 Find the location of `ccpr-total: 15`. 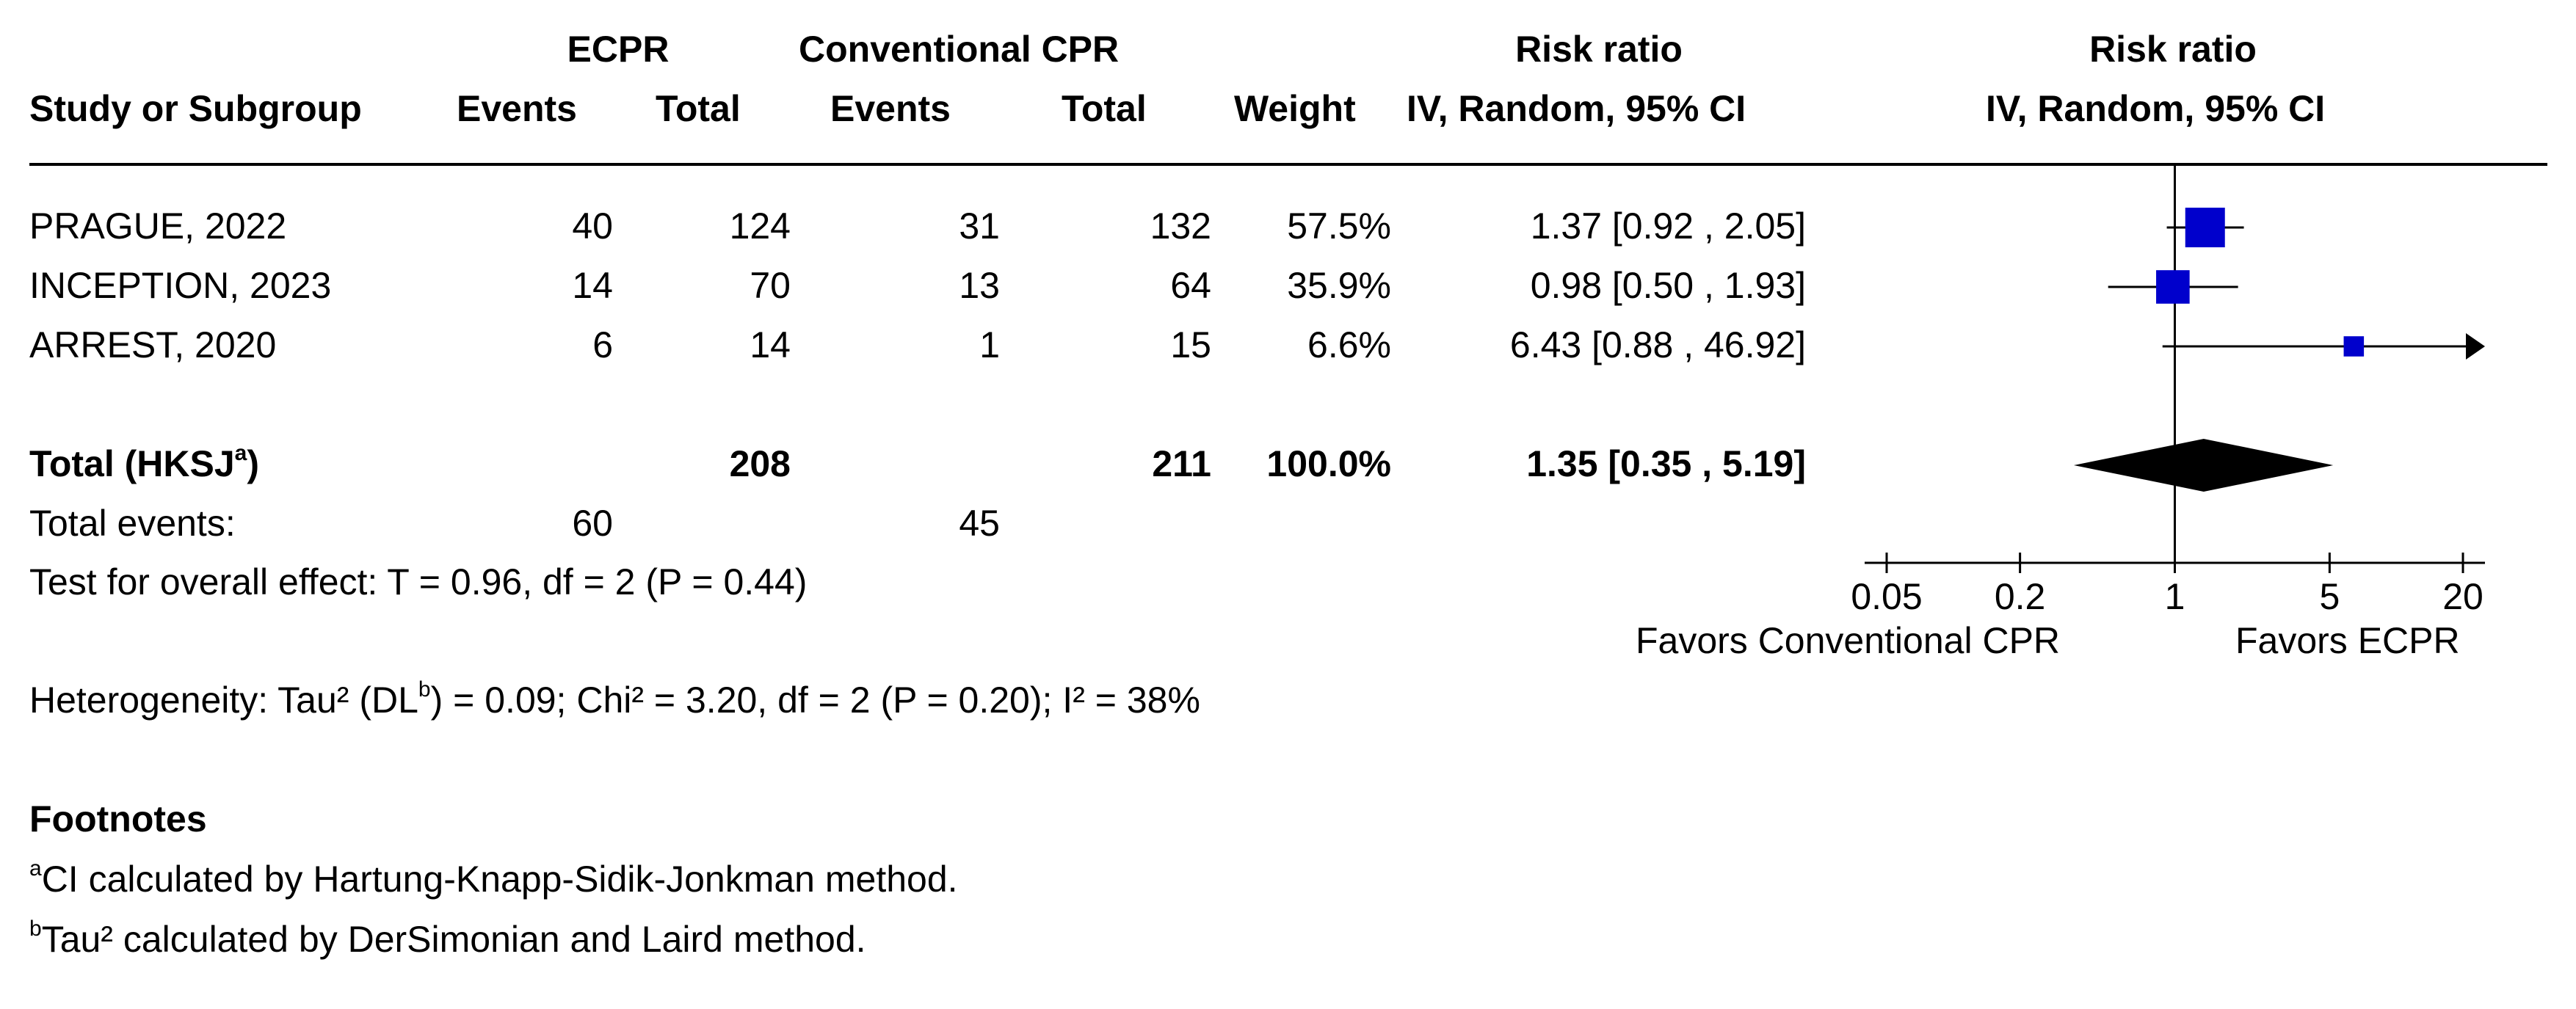

ccpr-total: 15 is located at coordinates (1191, 344).